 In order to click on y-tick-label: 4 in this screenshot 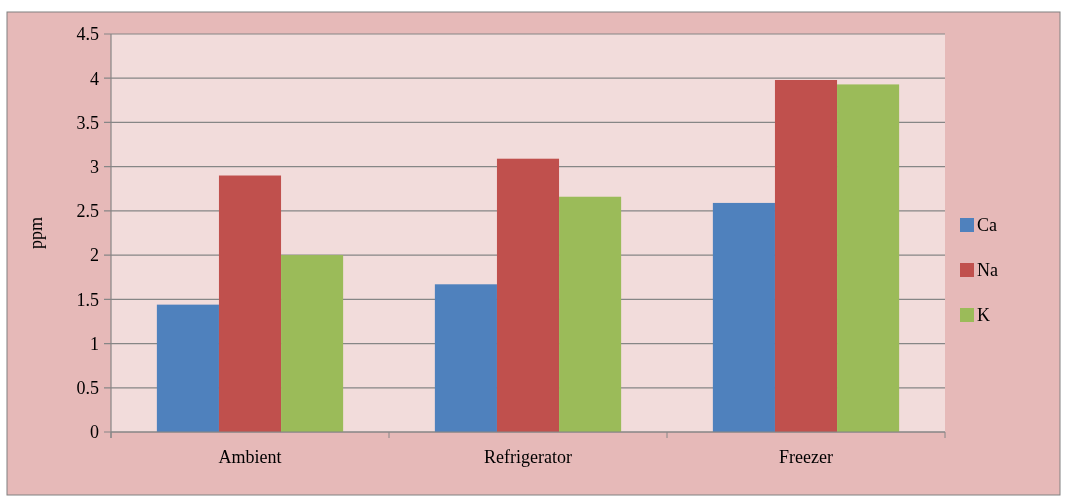, I will do `click(94, 78)`.